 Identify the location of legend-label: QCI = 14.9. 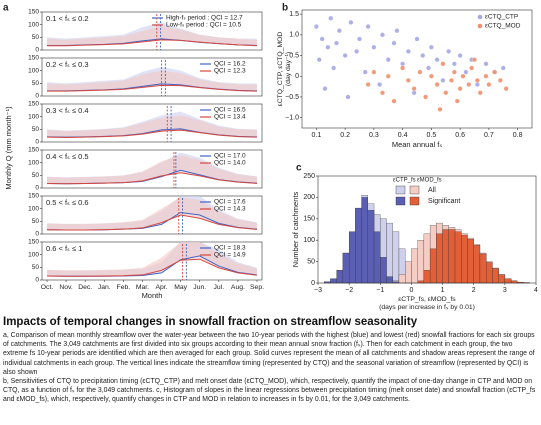
(230, 255).